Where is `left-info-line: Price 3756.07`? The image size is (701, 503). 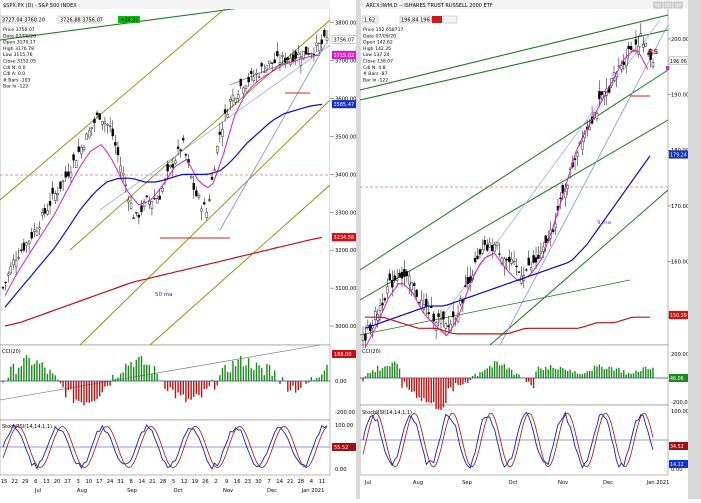 left-info-line: Price 3756.07 is located at coordinates (19, 30).